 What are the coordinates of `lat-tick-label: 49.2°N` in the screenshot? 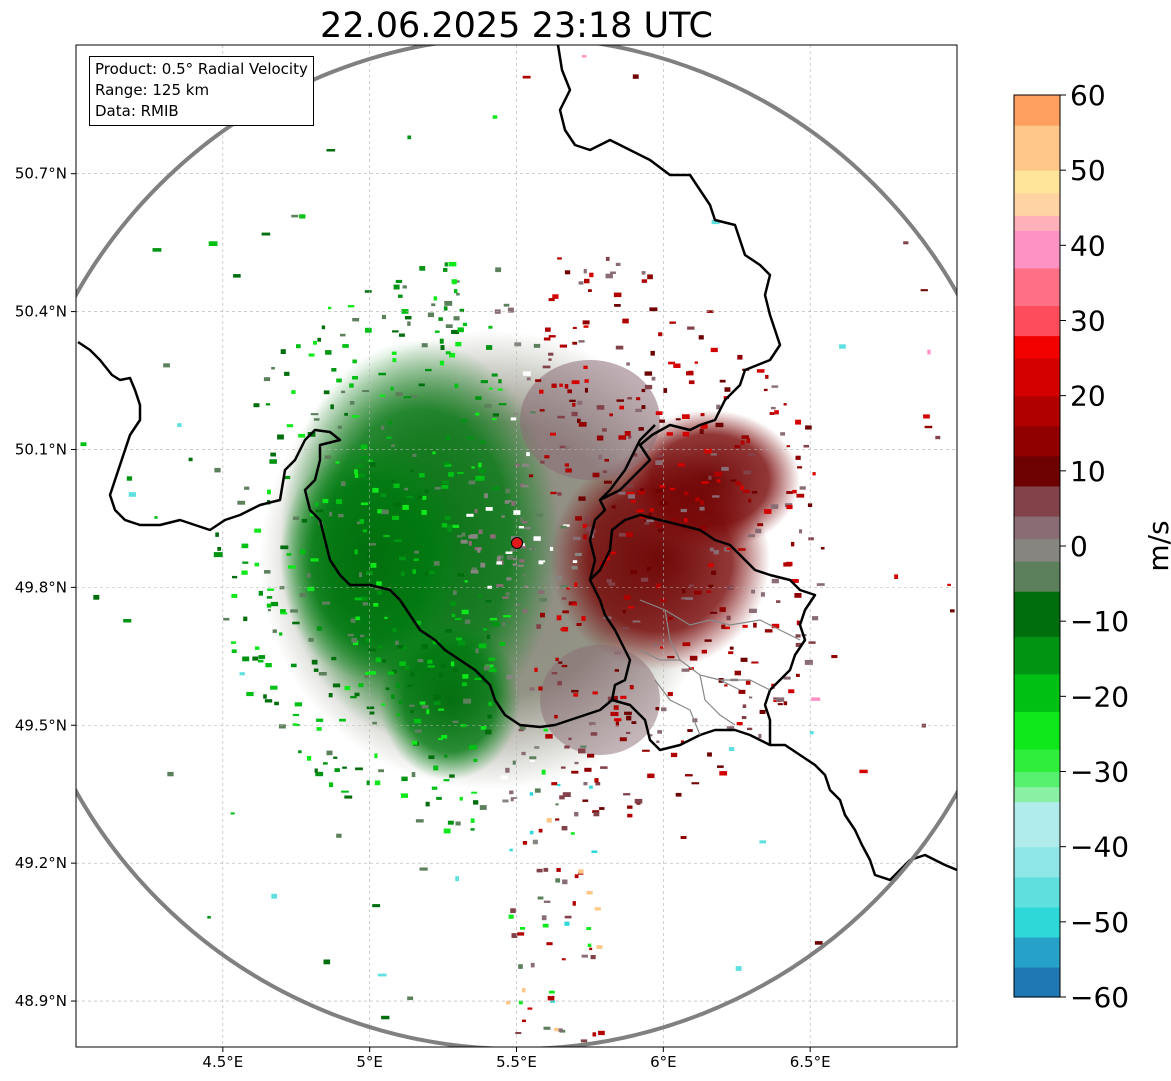 It's located at (41, 863).